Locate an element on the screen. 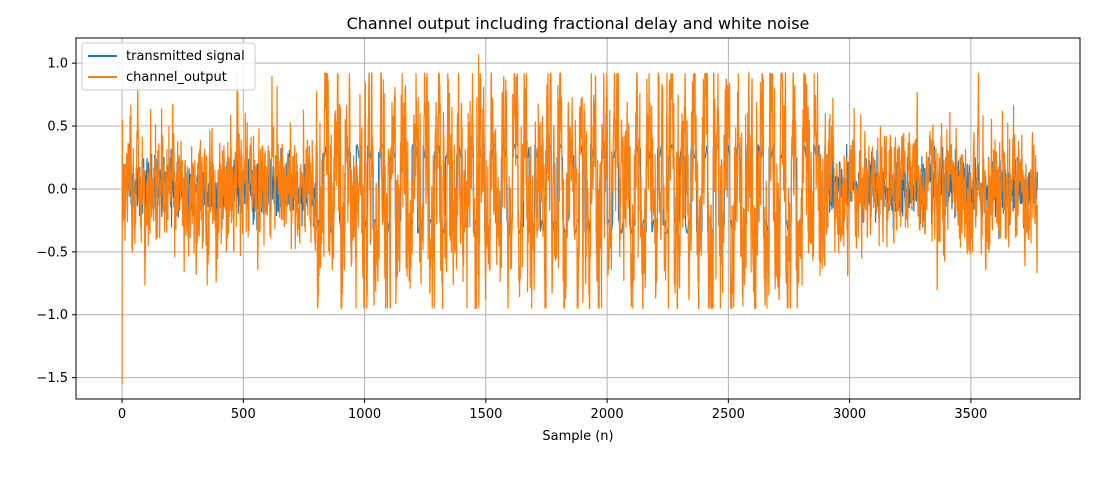 The width and height of the screenshot is (1116, 483). x-tick-label: 2500 is located at coordinates (728, 414).